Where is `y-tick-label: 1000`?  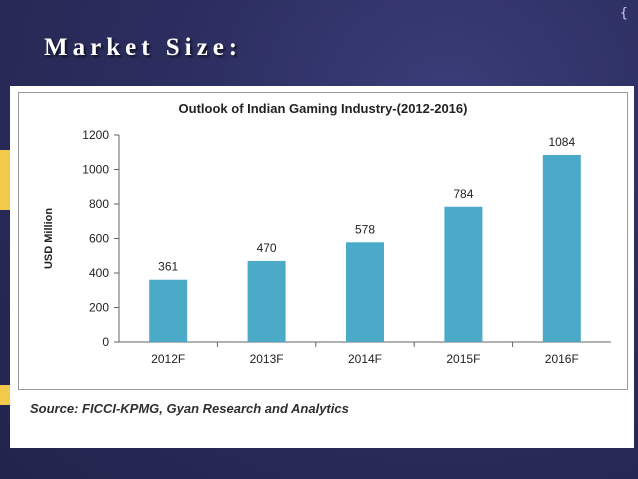
y-tick-label: 1000 is located at coordinates (95, 170).